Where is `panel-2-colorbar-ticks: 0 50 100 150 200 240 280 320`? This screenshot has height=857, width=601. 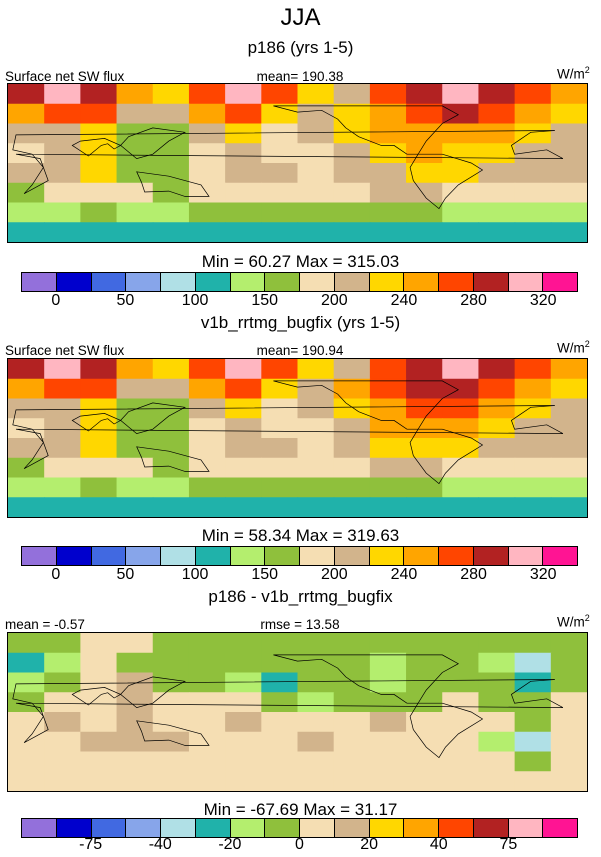
panel-2-colorbar-ticks: 0 50 100 150 200 240 280 320 is located at coordinates (300, 576).